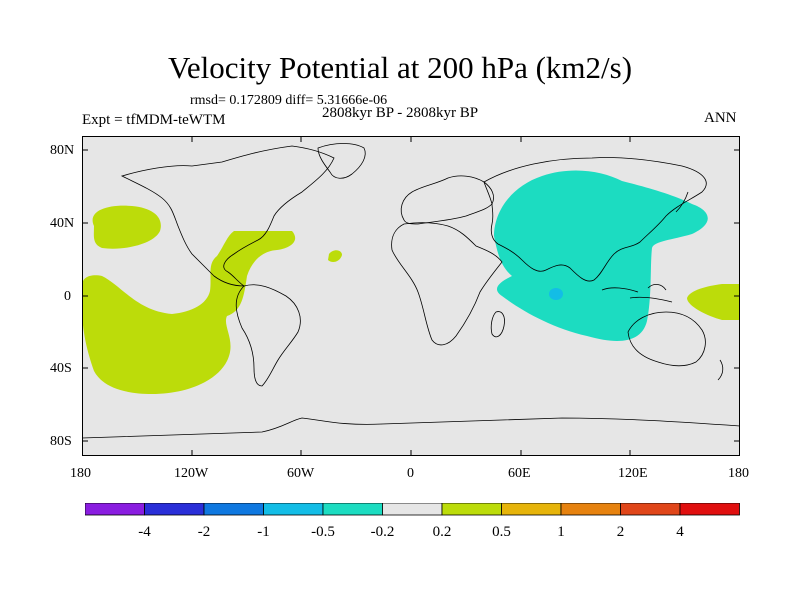 Image resolution: width=800 pixels, height=600 pixels. What do you see at coordinates (633, 473) in the screenshot?
I see `lon-label-120e: 120E` at bounding box center [633, 473].